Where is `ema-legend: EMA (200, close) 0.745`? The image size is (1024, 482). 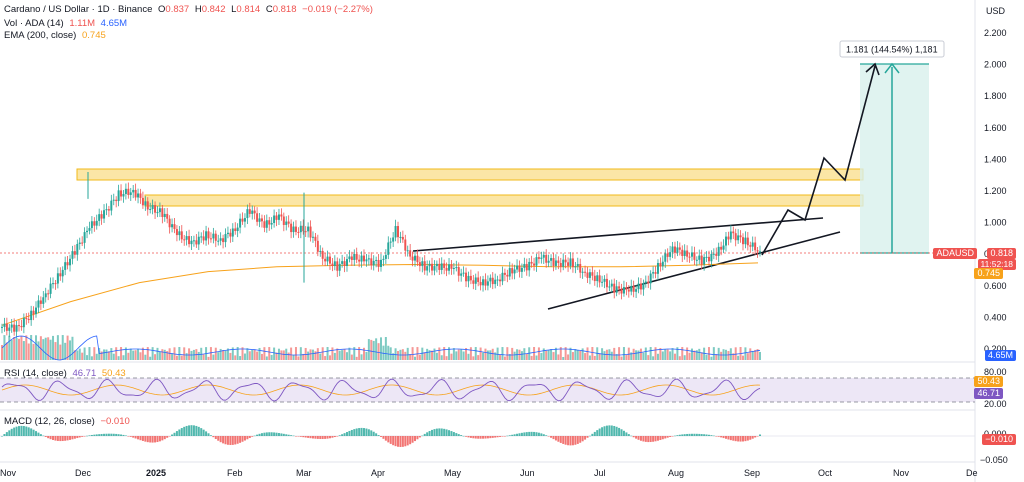 ema-legend: EMA (200, close) 0.745 is located at coordinates (56, 36).